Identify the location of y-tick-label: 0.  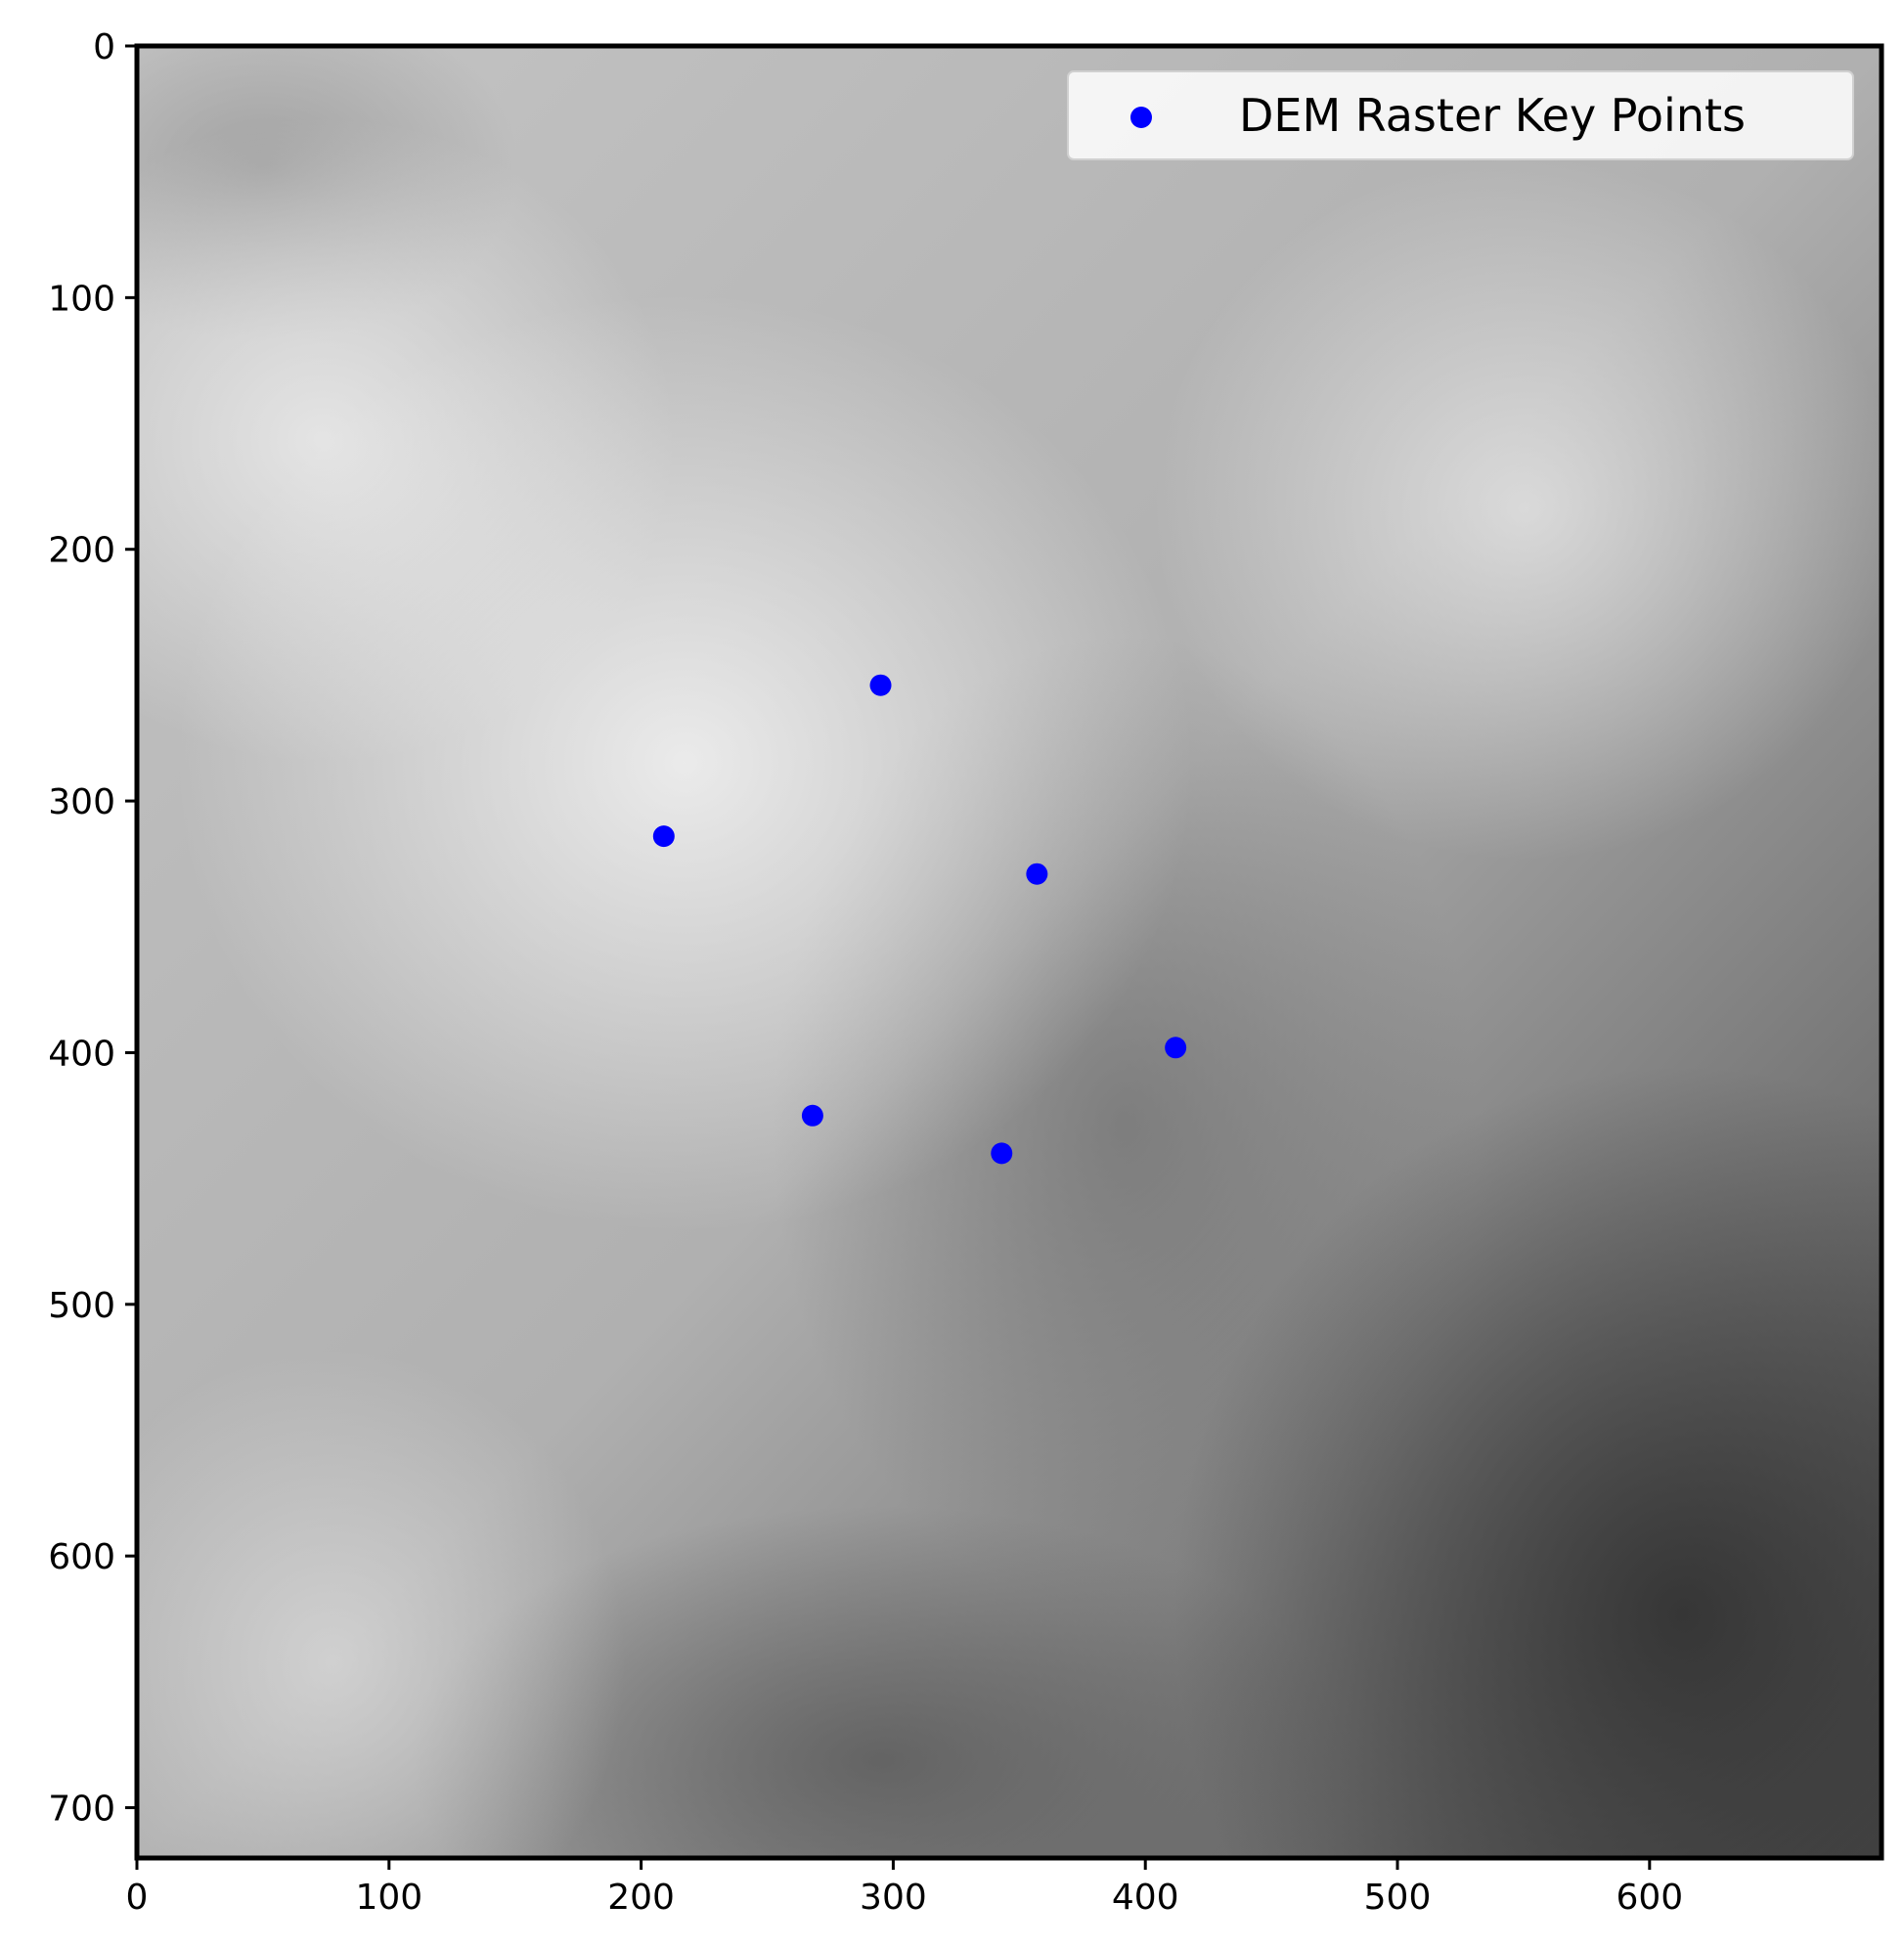
(104, 47).